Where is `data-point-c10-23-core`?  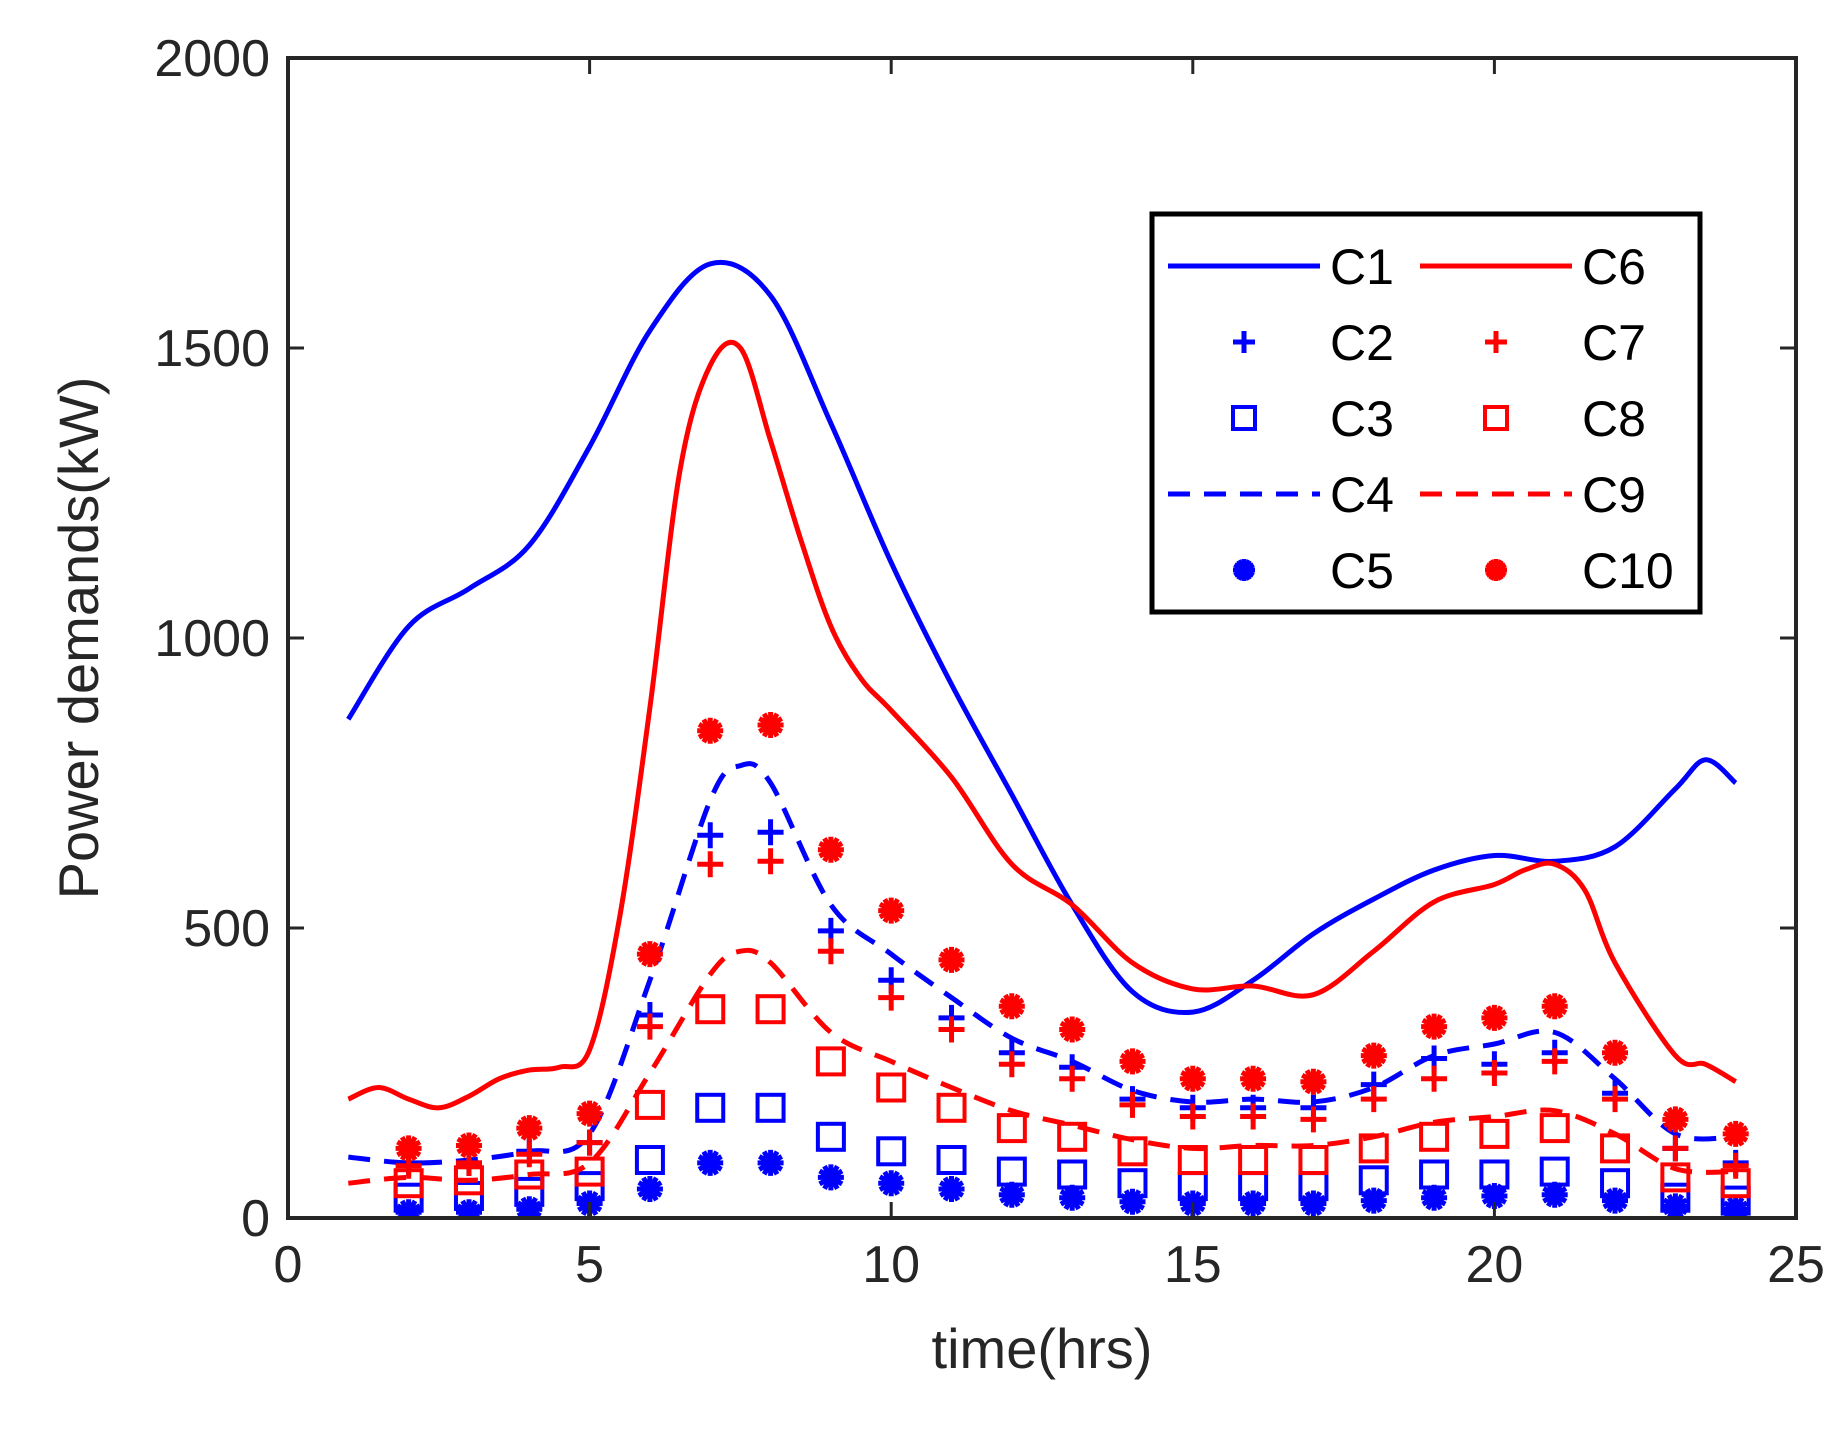
data-point-c10-23-core is located at coordinates (1675, 1119).